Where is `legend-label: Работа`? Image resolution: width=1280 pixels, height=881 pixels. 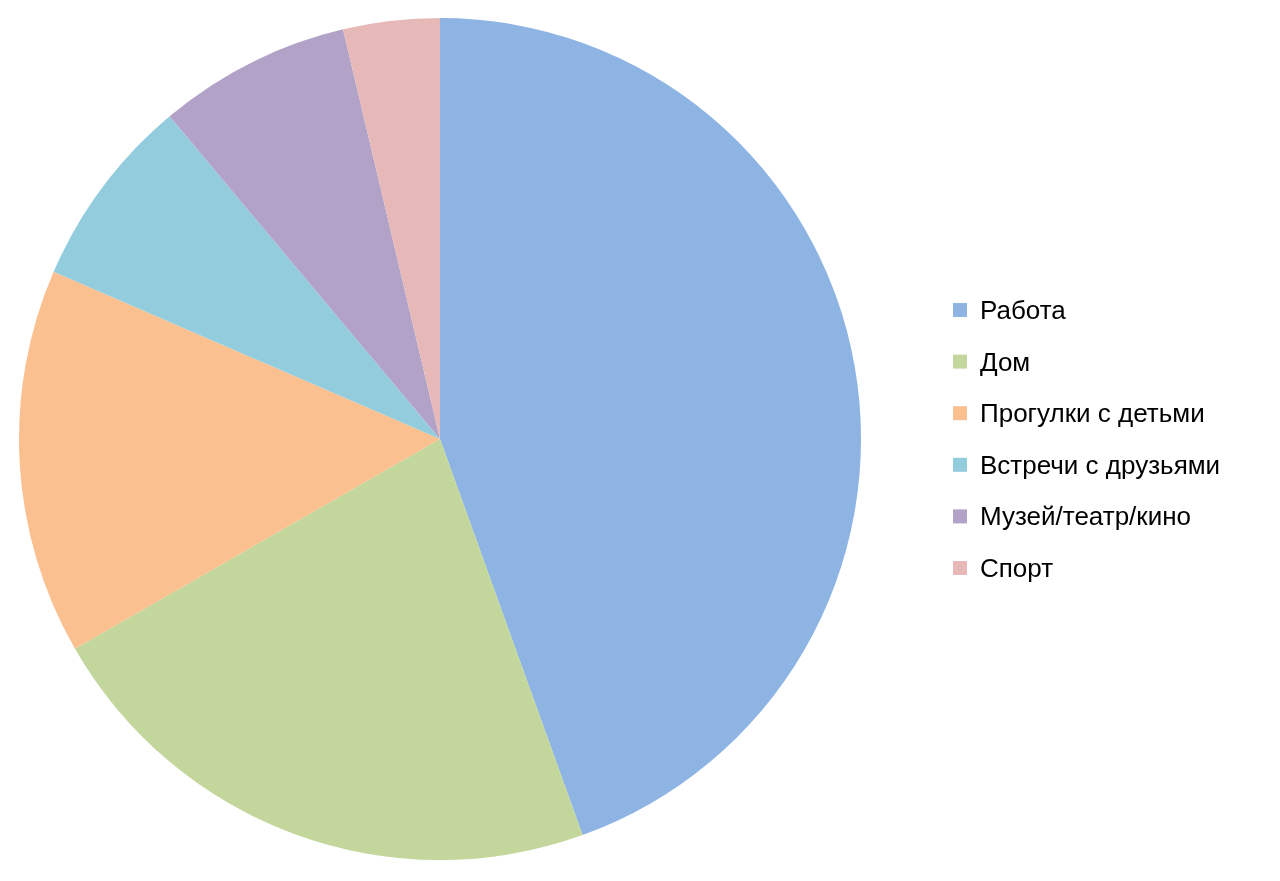 legend-label: Работа is located at coordinates (1023, 310).